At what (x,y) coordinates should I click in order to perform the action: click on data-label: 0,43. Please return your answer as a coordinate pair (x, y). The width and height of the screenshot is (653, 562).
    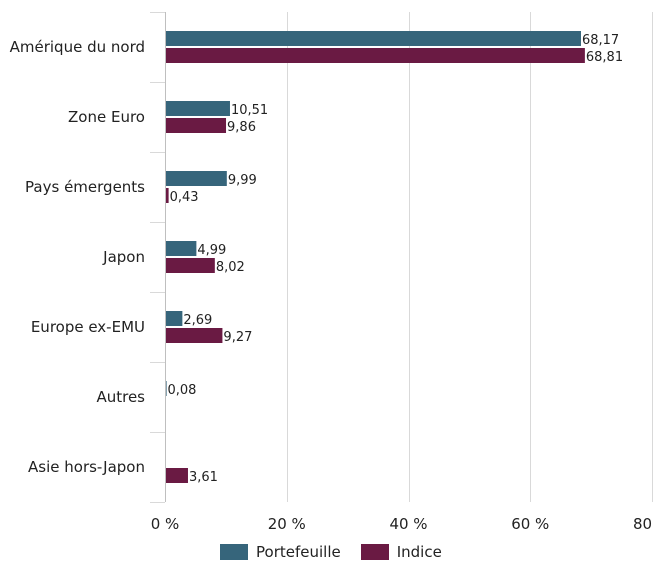
    Looking at the image, I should click on (184, 197).